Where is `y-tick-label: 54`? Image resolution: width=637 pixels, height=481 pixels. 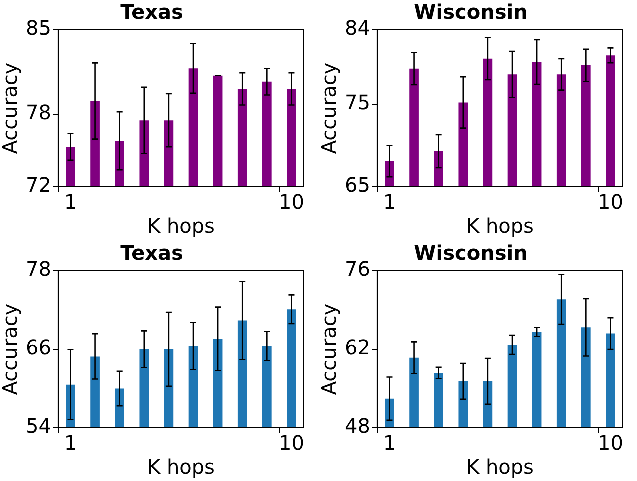 y-tick-label: 54 is located at coordinates (39, 426).